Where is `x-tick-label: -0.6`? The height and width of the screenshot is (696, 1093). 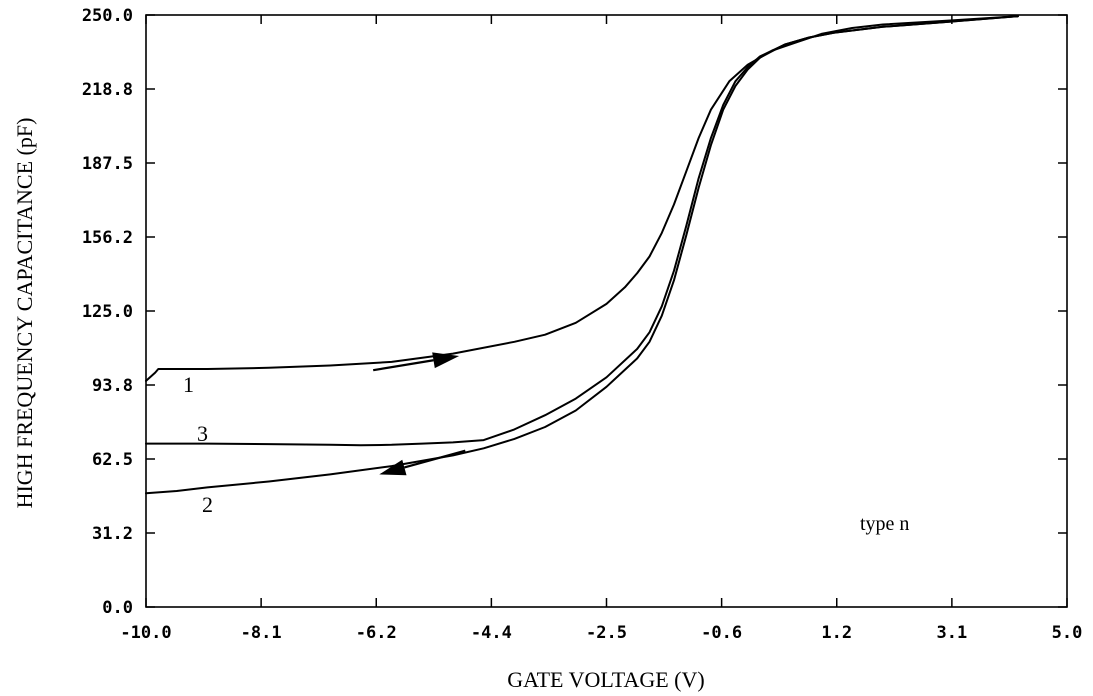 x-tick-label: -0.6 is located at coordinates (721, 633).